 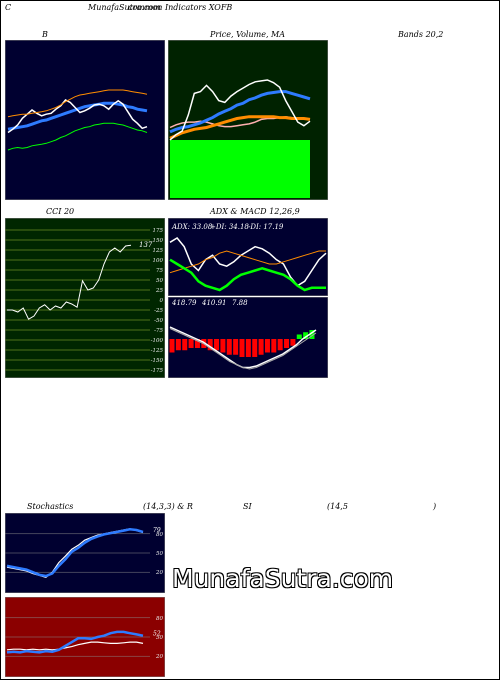 I want to click on bollinger-price-line, so click(x=77, y=116).